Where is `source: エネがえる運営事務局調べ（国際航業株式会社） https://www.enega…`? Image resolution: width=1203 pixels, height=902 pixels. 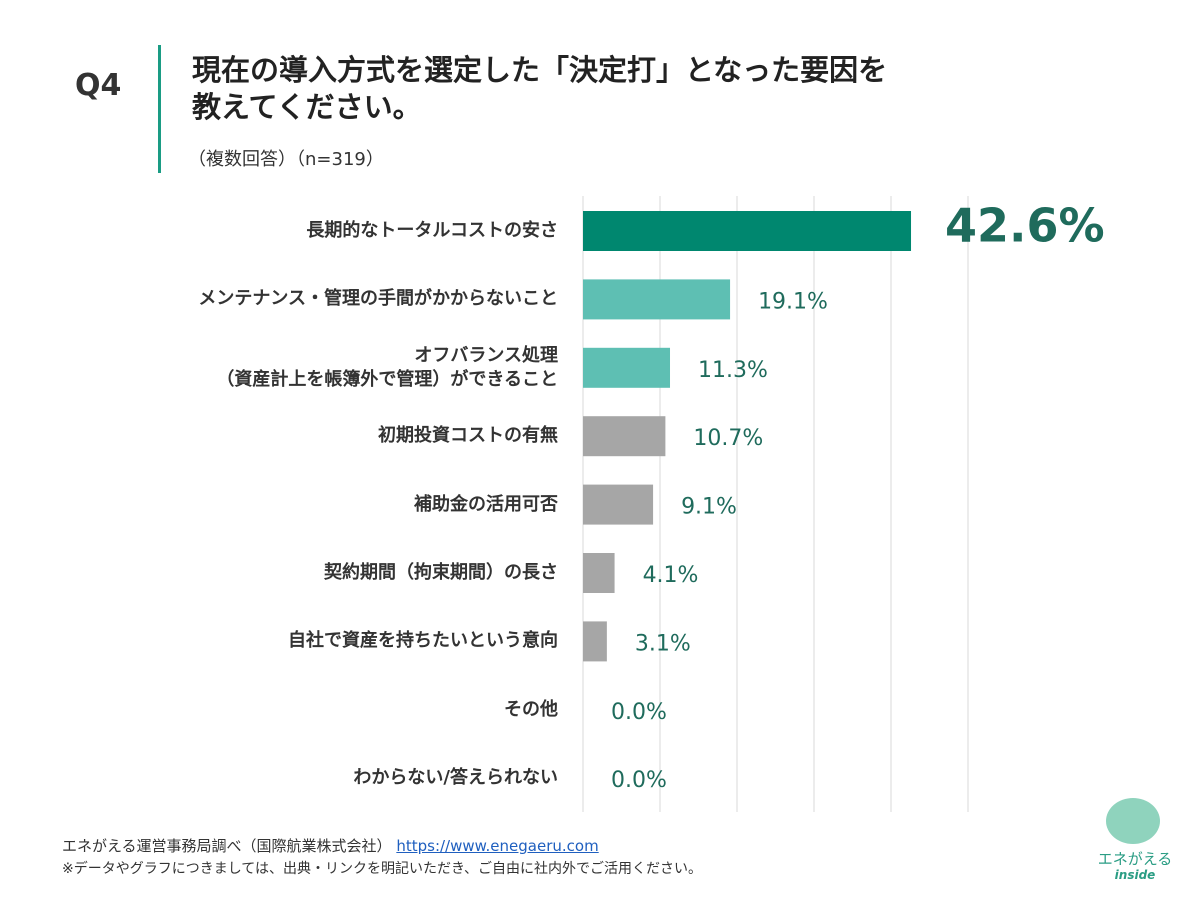
source: エネがえる運営事務局調べ（国際航業株式会社） https://www.enega… is located at coordinates (330, 845).